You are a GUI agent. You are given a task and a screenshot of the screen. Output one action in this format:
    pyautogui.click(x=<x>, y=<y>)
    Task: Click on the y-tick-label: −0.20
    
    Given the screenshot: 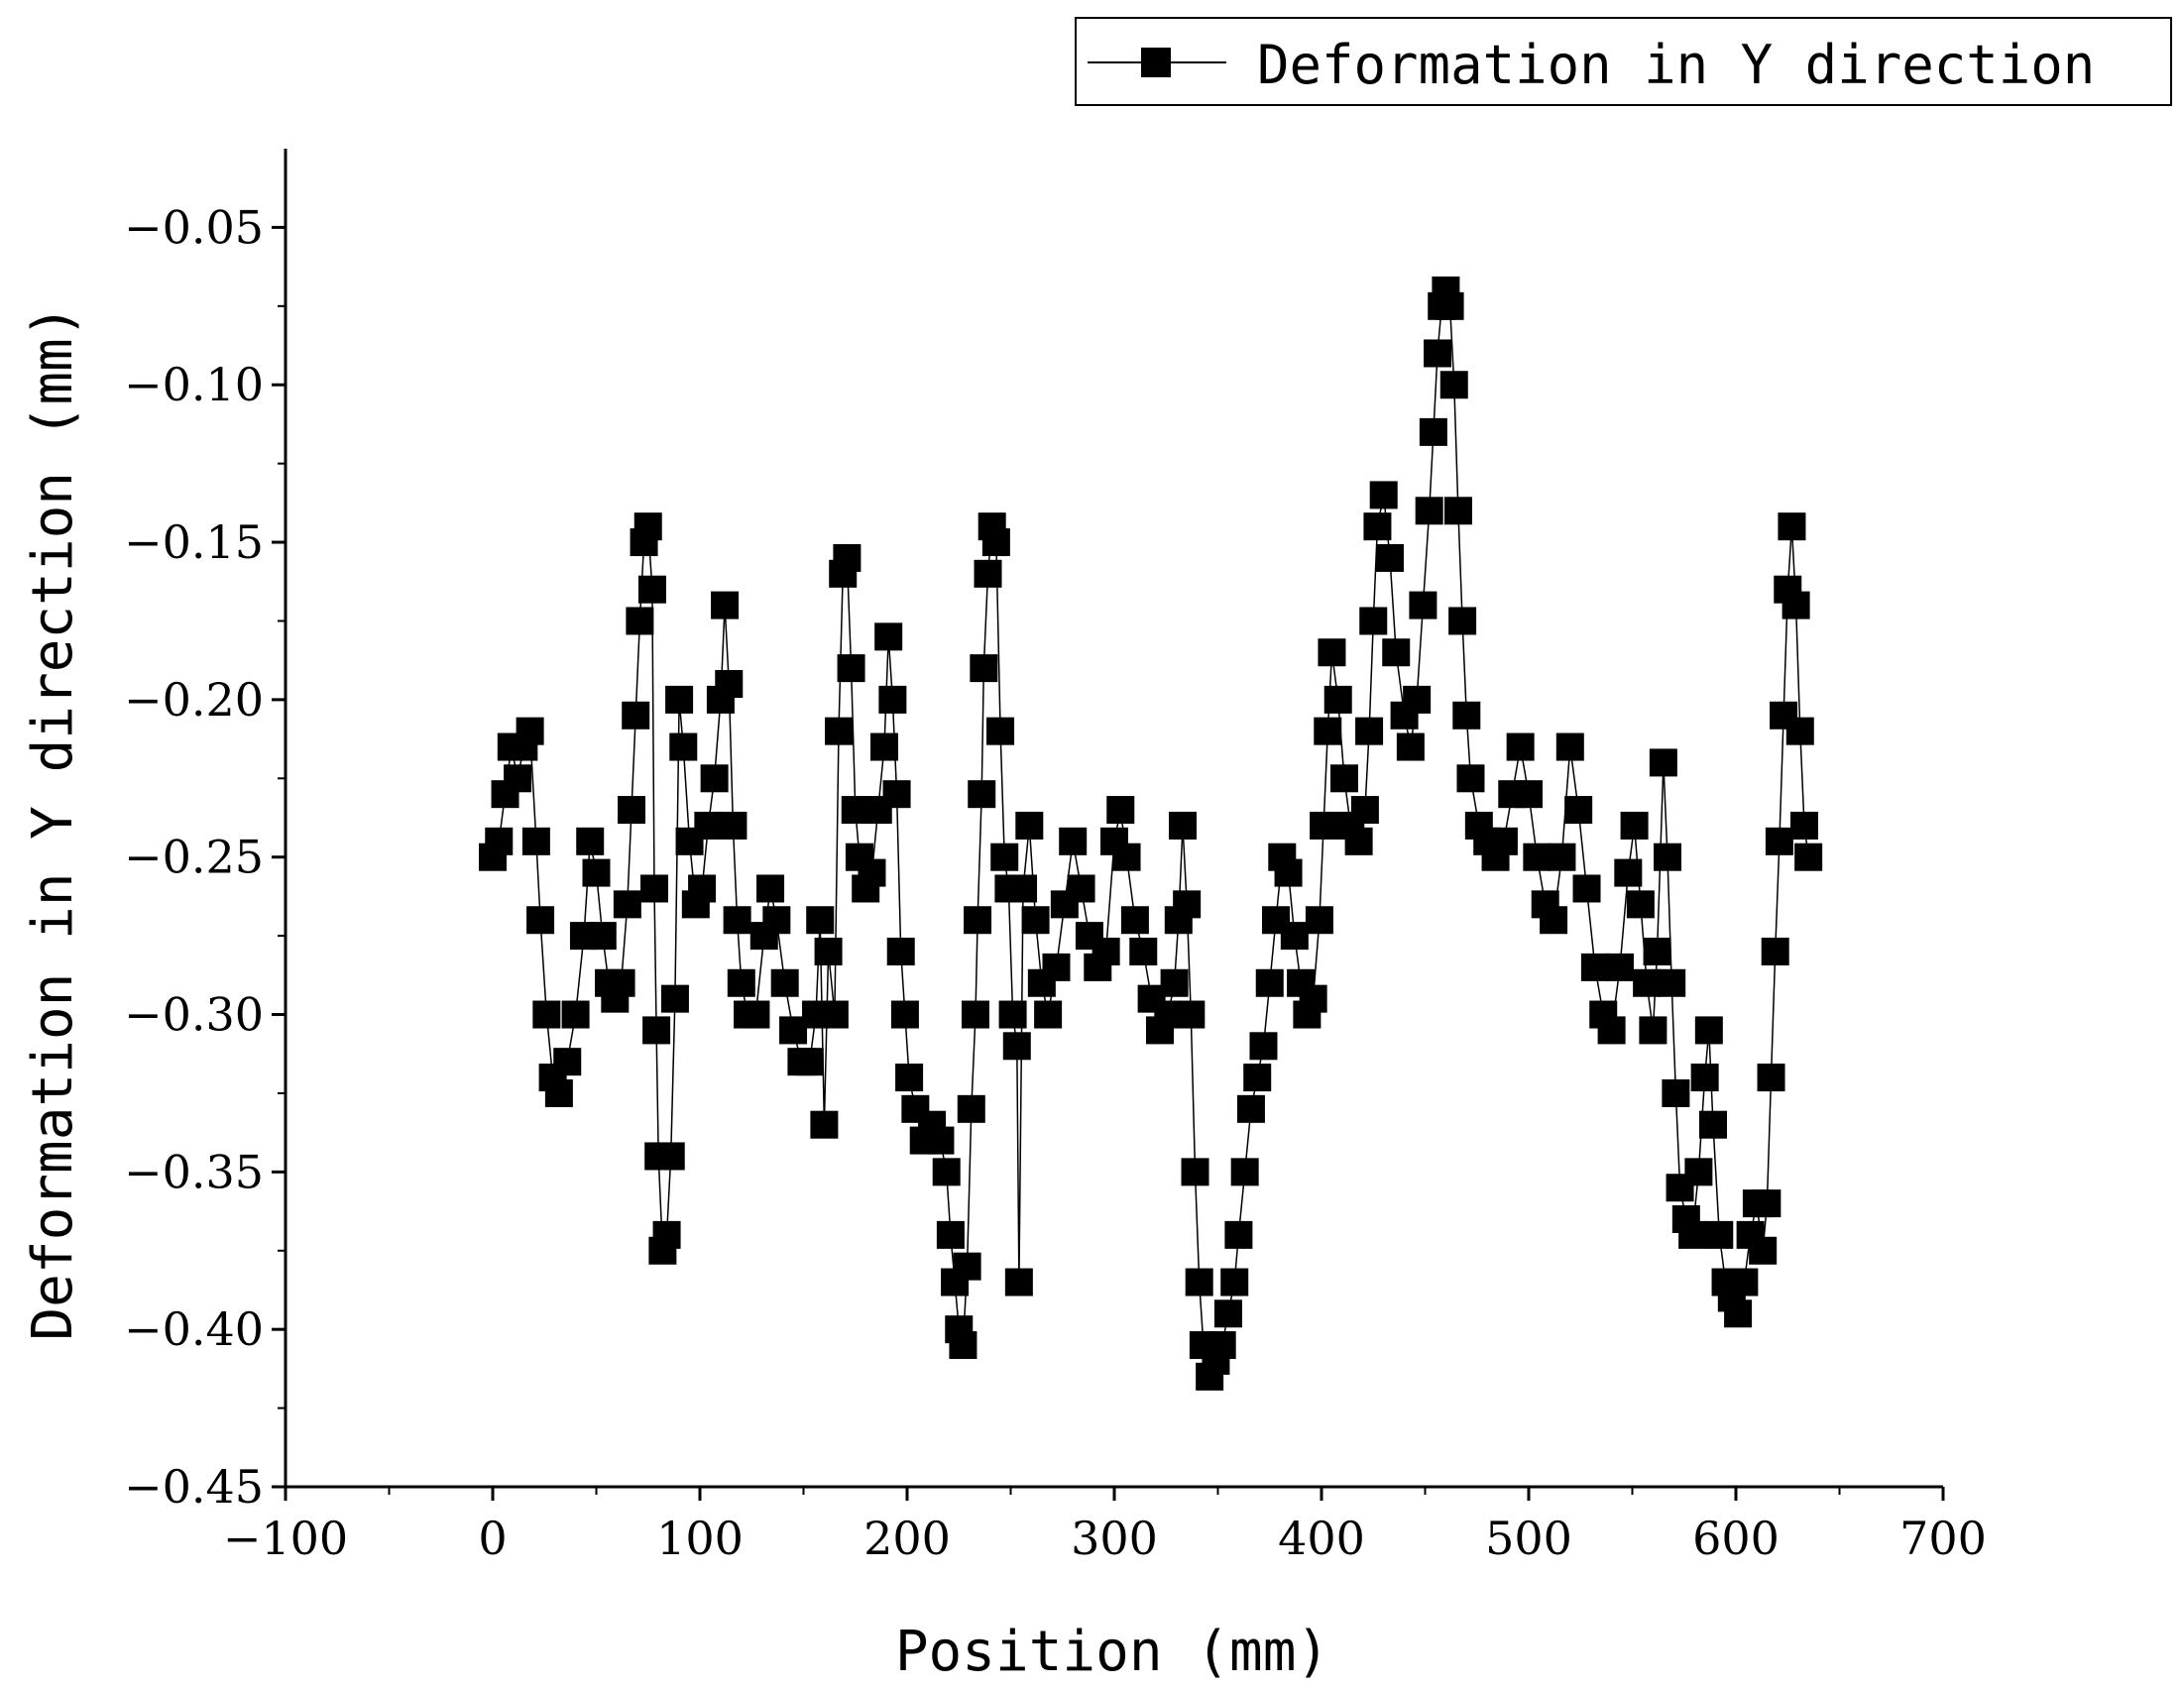 What is the action you would take?
    pyautogui.click(x=194, y=700)
    